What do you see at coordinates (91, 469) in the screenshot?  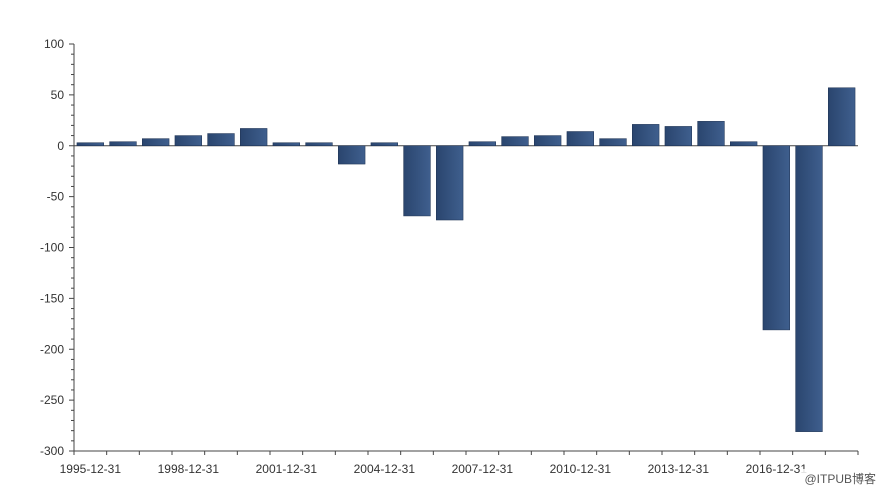 I see `x-tick-label: 1995-12-31` at bounding box center [91, 469].